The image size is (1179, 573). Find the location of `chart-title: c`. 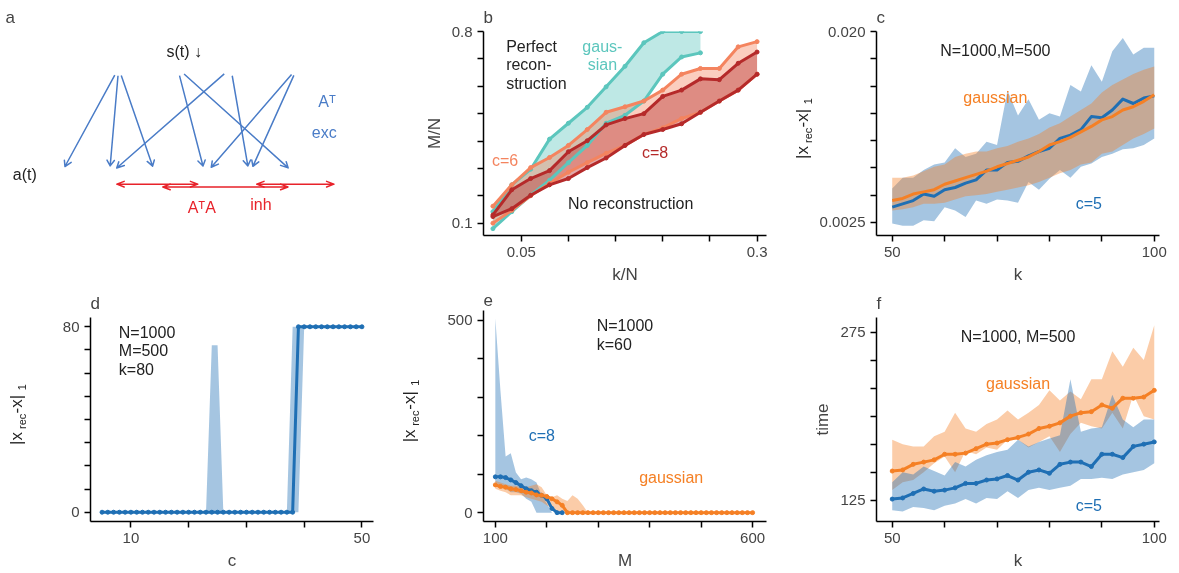

chart-title: c is located at coordinates (881, 17).